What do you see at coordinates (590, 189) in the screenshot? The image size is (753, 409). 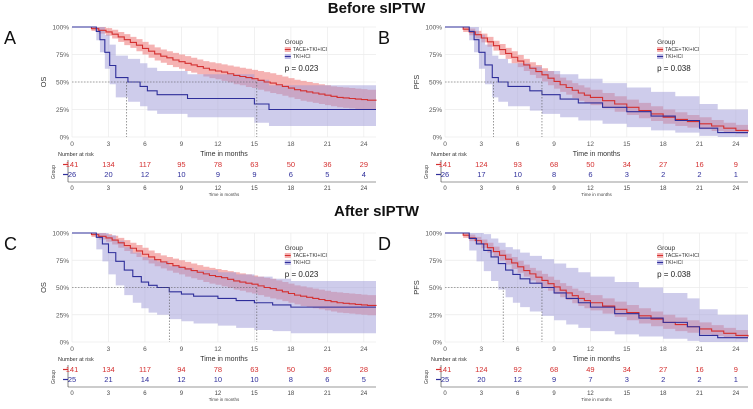 I see `panel-b-risk-xtick-label: 12` at bounding box center [590, 189].